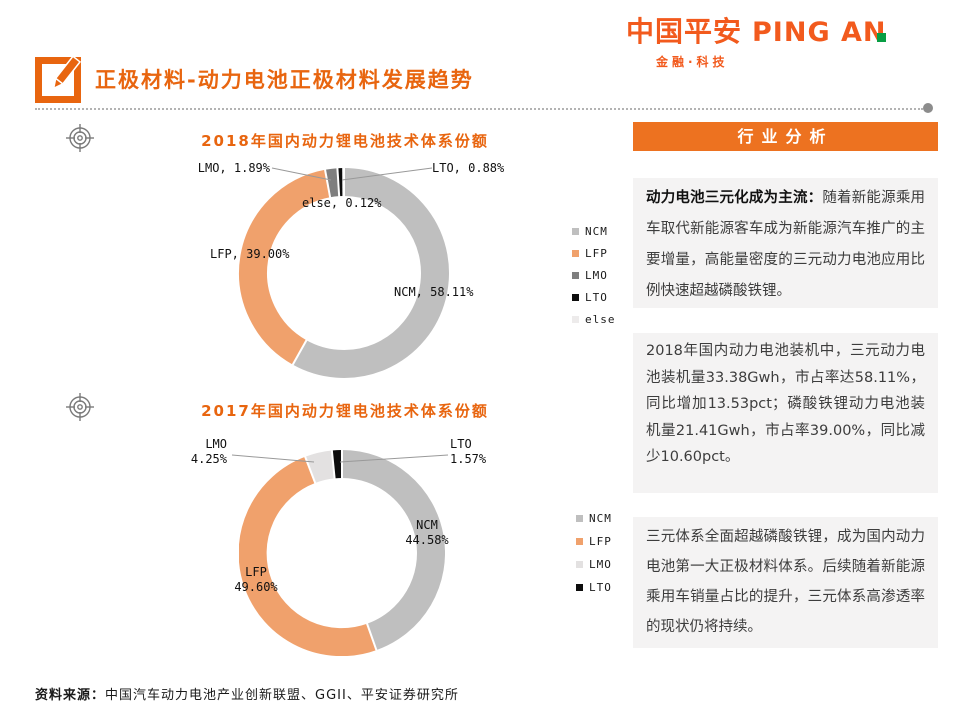  Describe the element at coordinates (58, 79) in the screenshot. I see `pencil-note-icon` at that location.